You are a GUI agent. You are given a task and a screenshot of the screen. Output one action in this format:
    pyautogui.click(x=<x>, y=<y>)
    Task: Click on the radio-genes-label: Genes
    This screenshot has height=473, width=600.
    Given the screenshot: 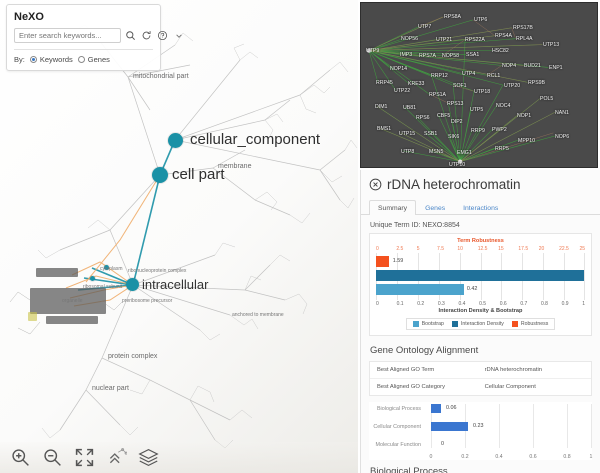 What is the action you would take?
    pyautogui.click(x=98, y=59)
    